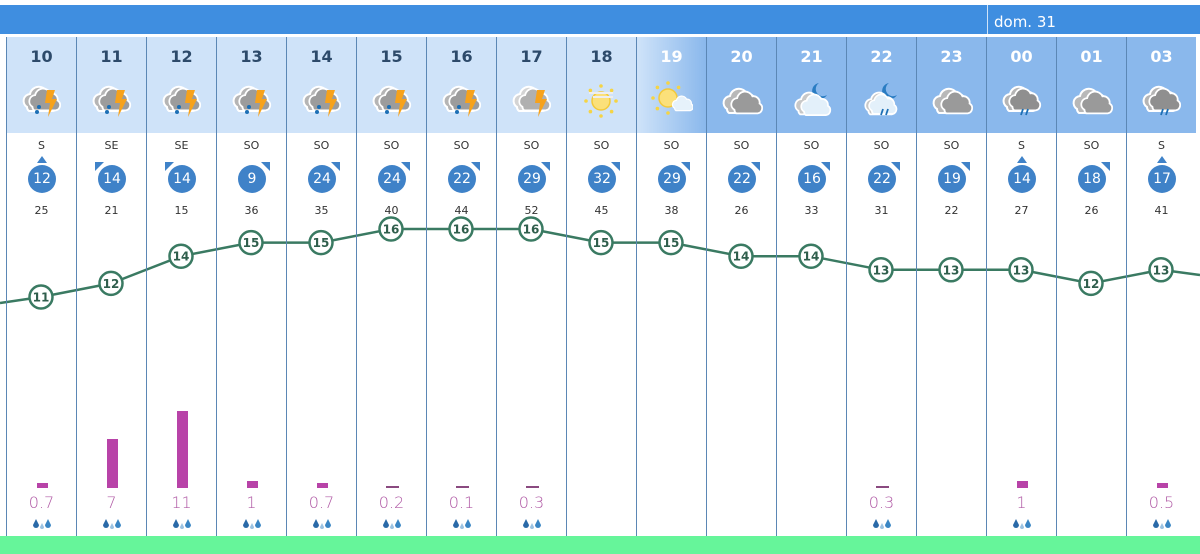 The width and height of the screenshot is (1200, 554). I want to click on cloud-rain-icon, so click(1162, 100).